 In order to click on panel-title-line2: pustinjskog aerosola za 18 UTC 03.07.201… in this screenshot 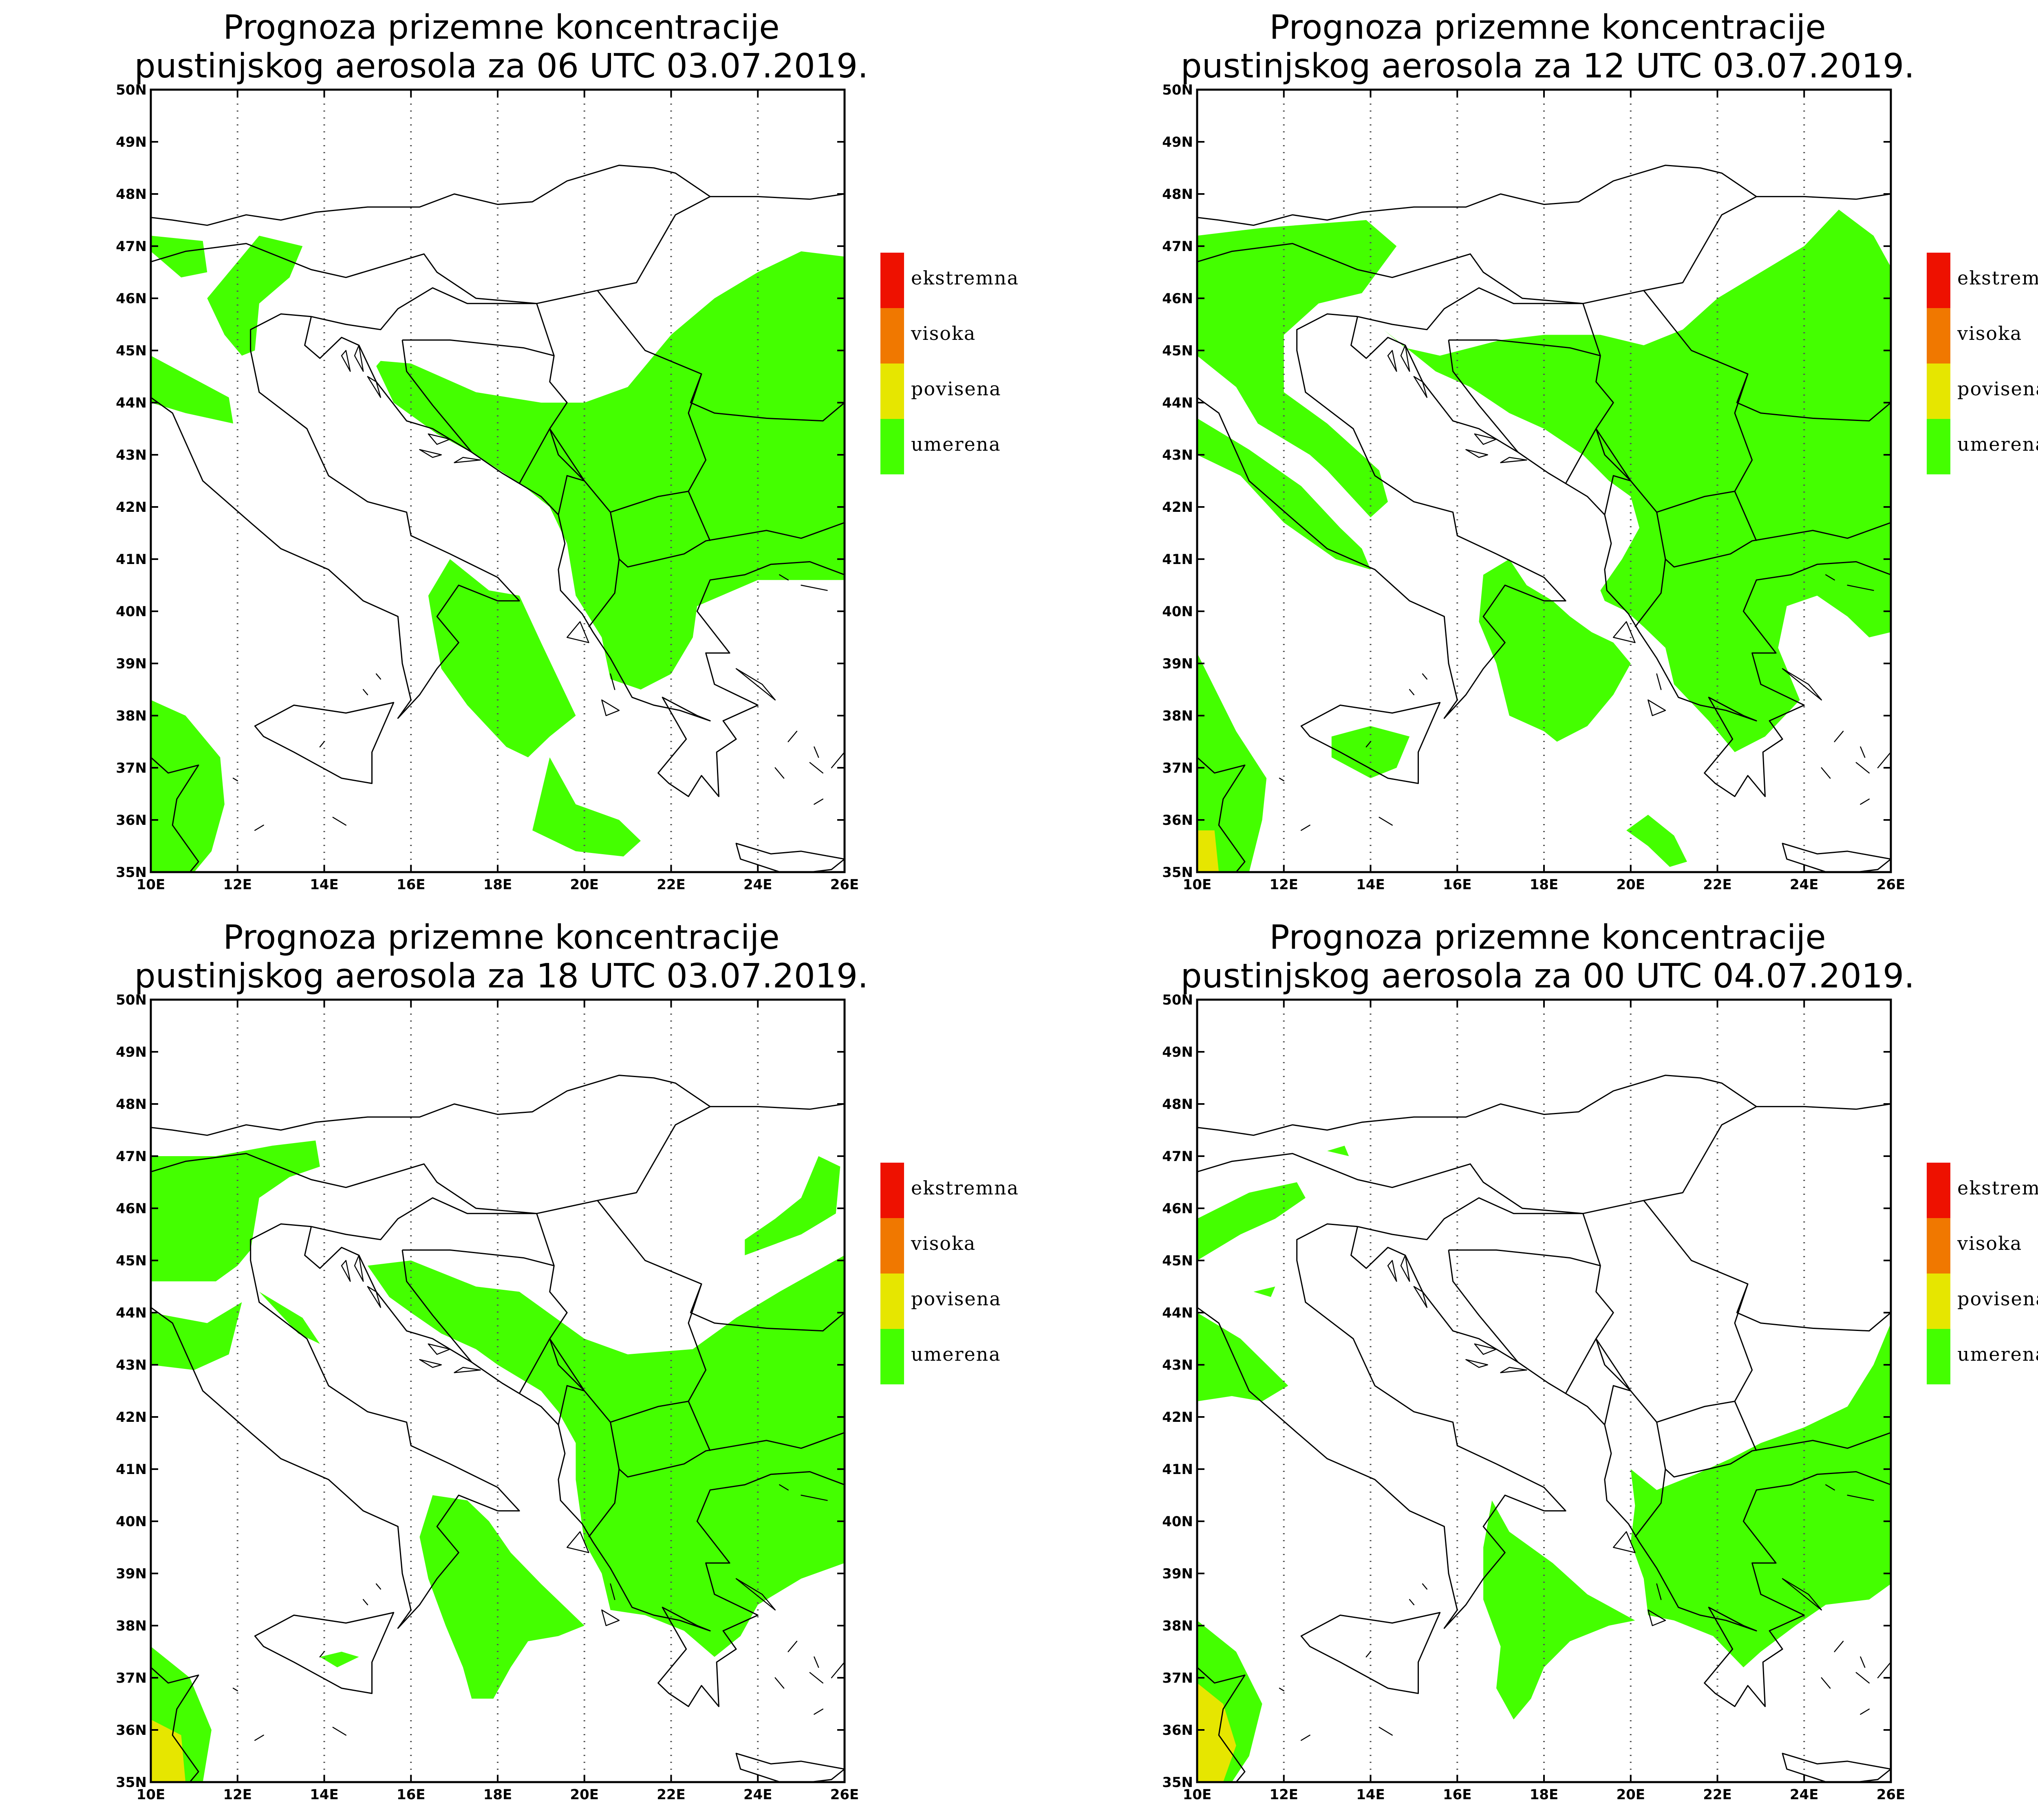, I will do `click(502, 977)`.